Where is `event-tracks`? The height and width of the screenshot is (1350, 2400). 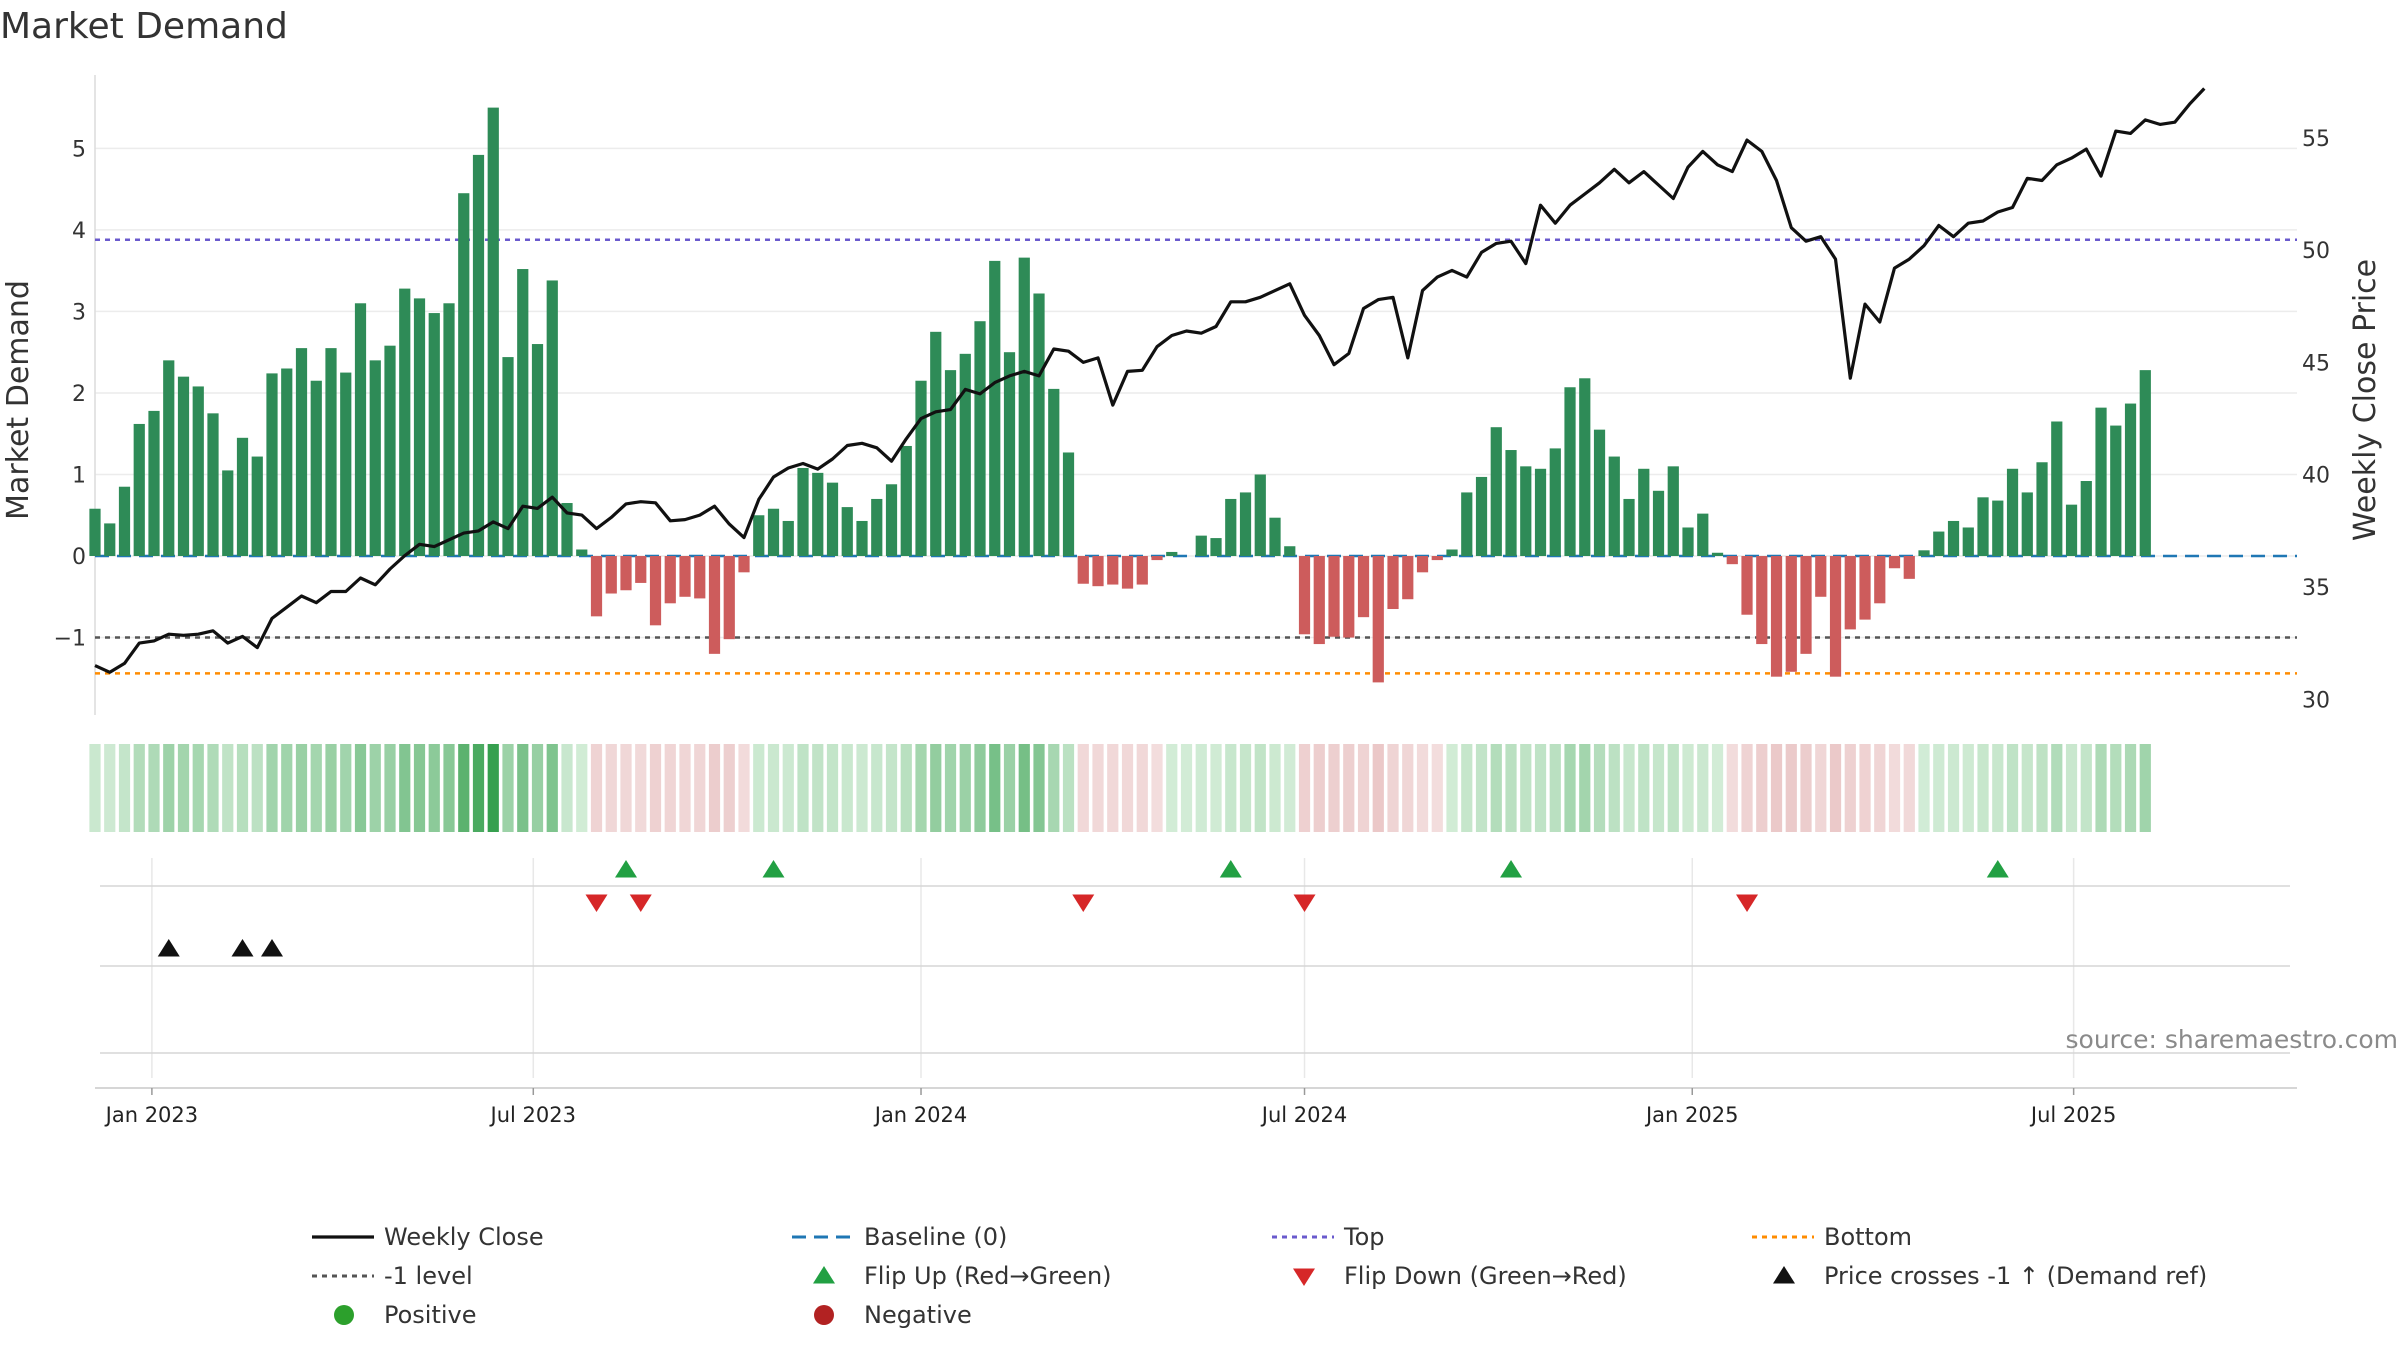
event-tracks is located at coordinates (1195, 968).